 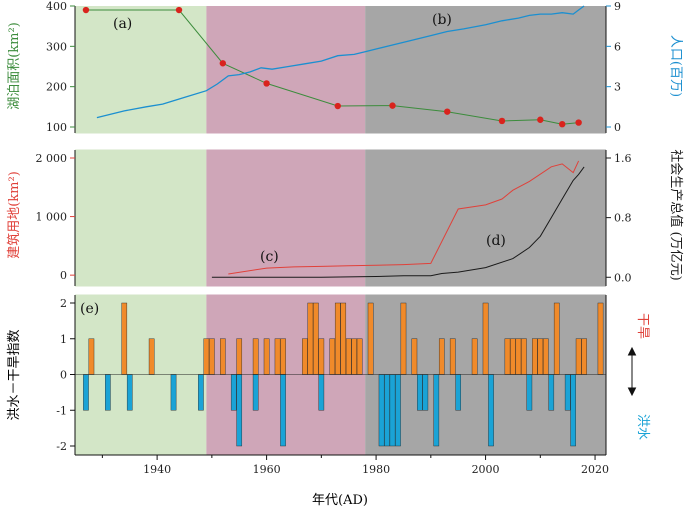 What do you see at coordinates (623, 277) in the screenshot?
I see `y-tick-label-right-2-0: 0.0` at bounding box center [623, 277].